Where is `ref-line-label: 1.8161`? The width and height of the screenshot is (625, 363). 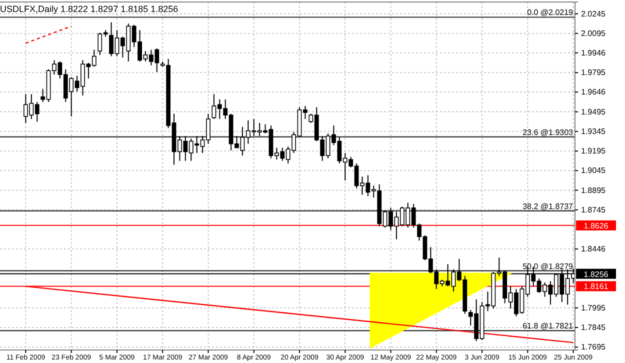
ref-line-label: 1.8161 is located at coordinates (596, 287).